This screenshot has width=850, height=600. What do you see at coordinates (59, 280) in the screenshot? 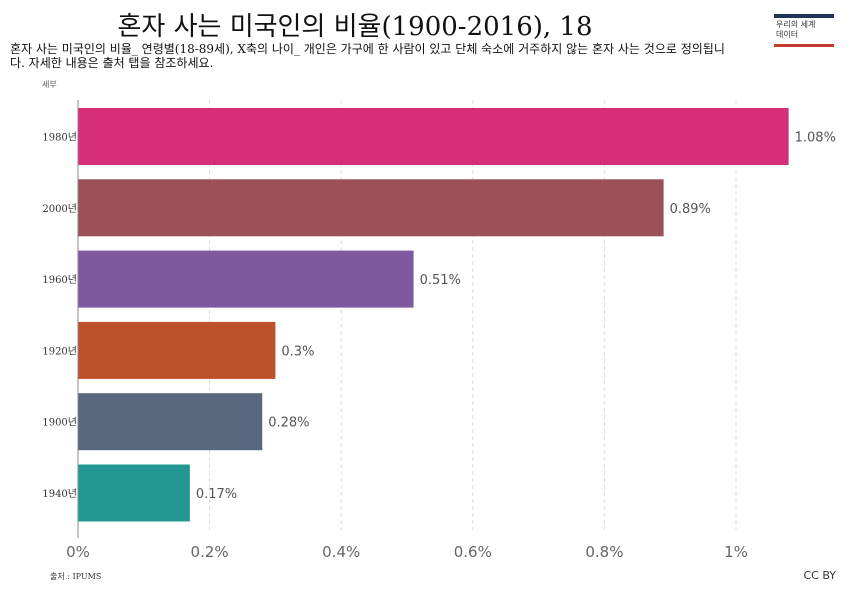
I see `category-label: 1960년` at bounding box center [59, 280].